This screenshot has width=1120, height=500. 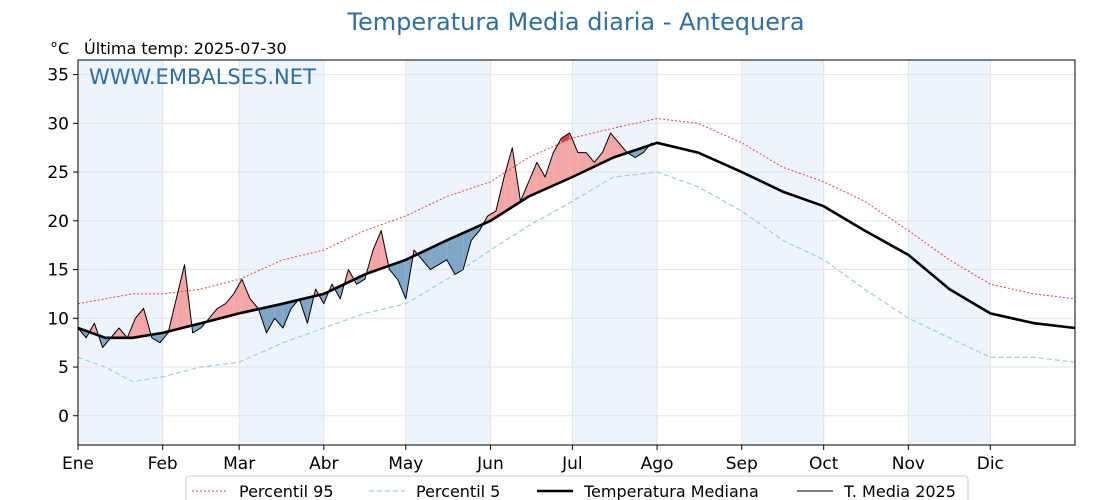 What do you see at coordinates (908, 464) in the screenshot?
I see `x-tick-label-nov: Nov` at bounding box center [908, 464].